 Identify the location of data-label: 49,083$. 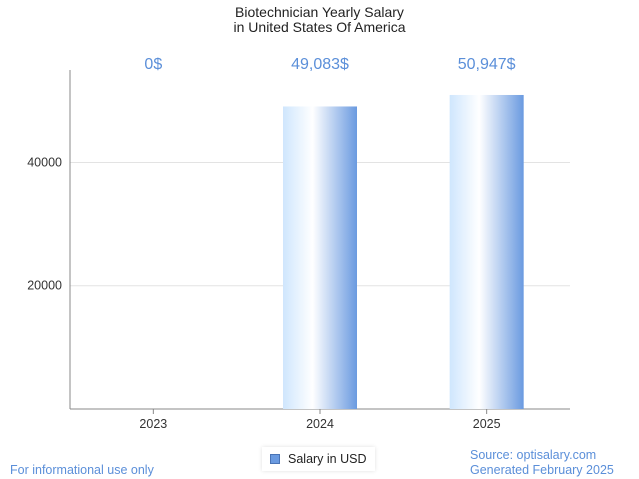
(320, 64).